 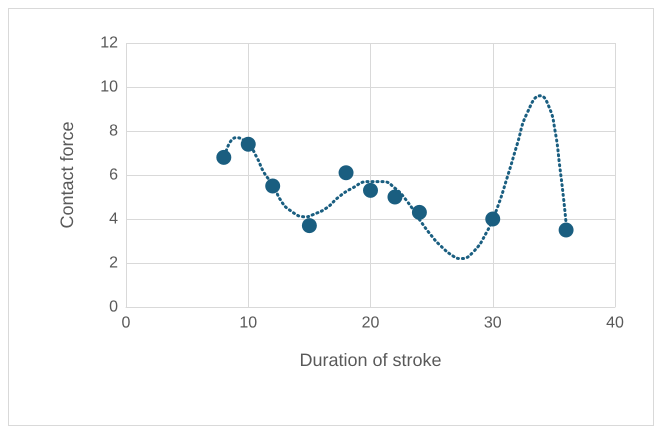 I want to click on x-tick-label: 40, so click(x=615, y=323).